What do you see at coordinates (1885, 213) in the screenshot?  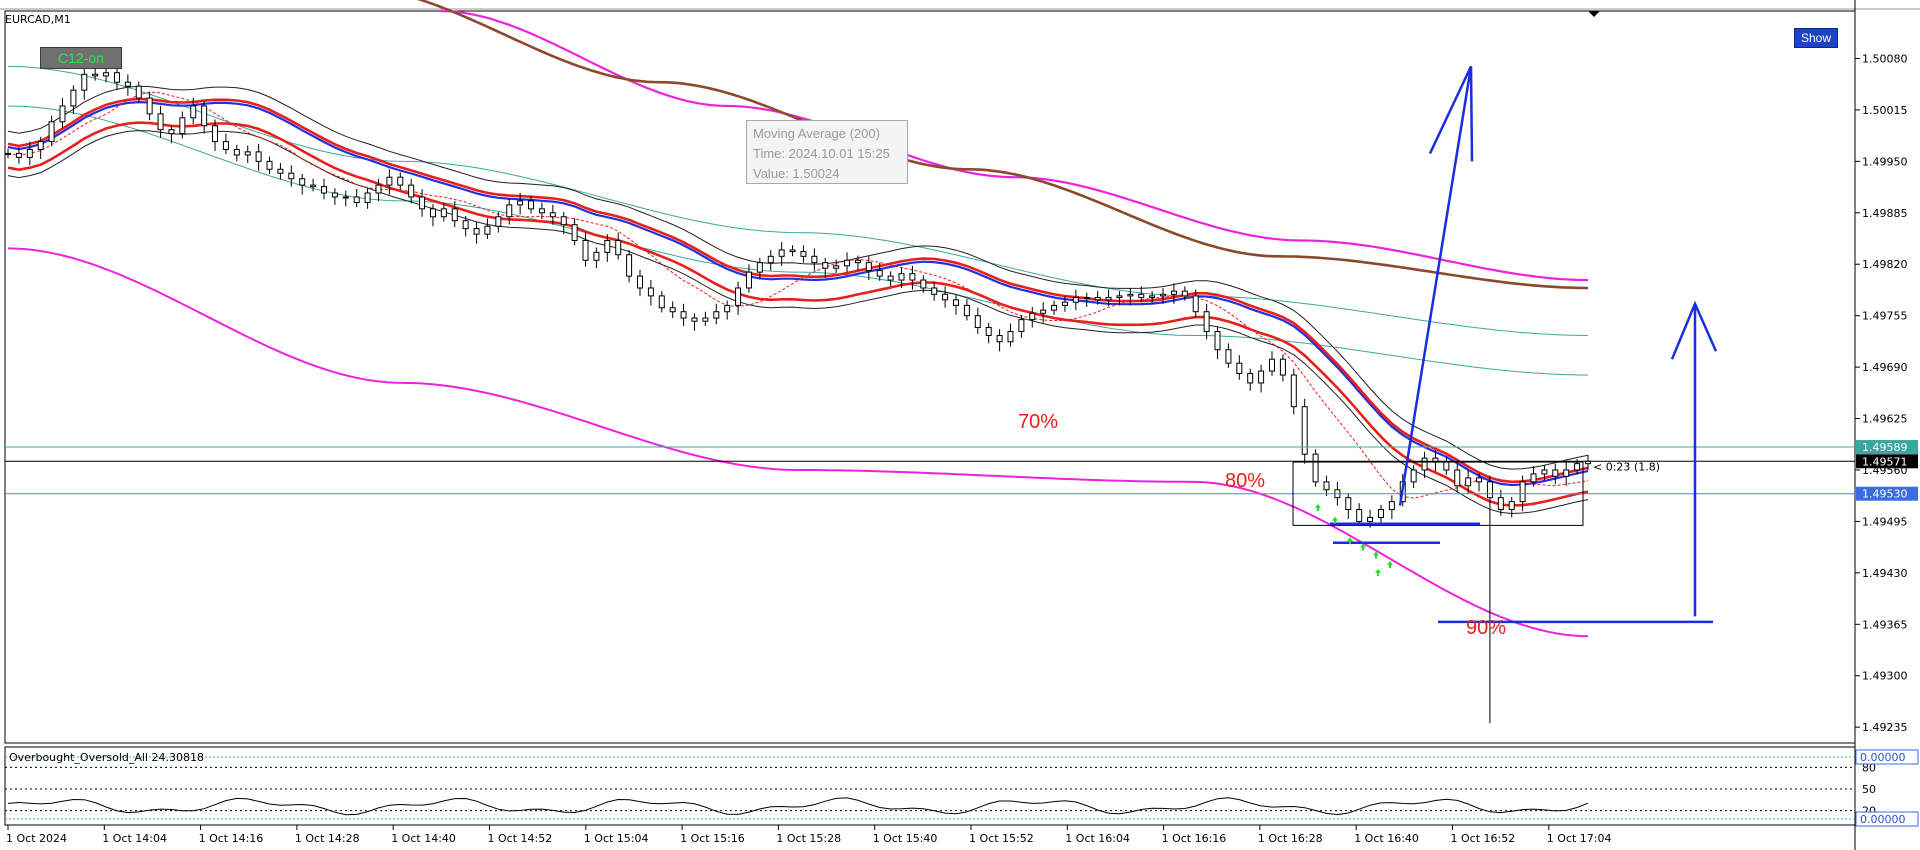 I see `y-tick-label: 1.49885` at bounding box center [1885, 213].